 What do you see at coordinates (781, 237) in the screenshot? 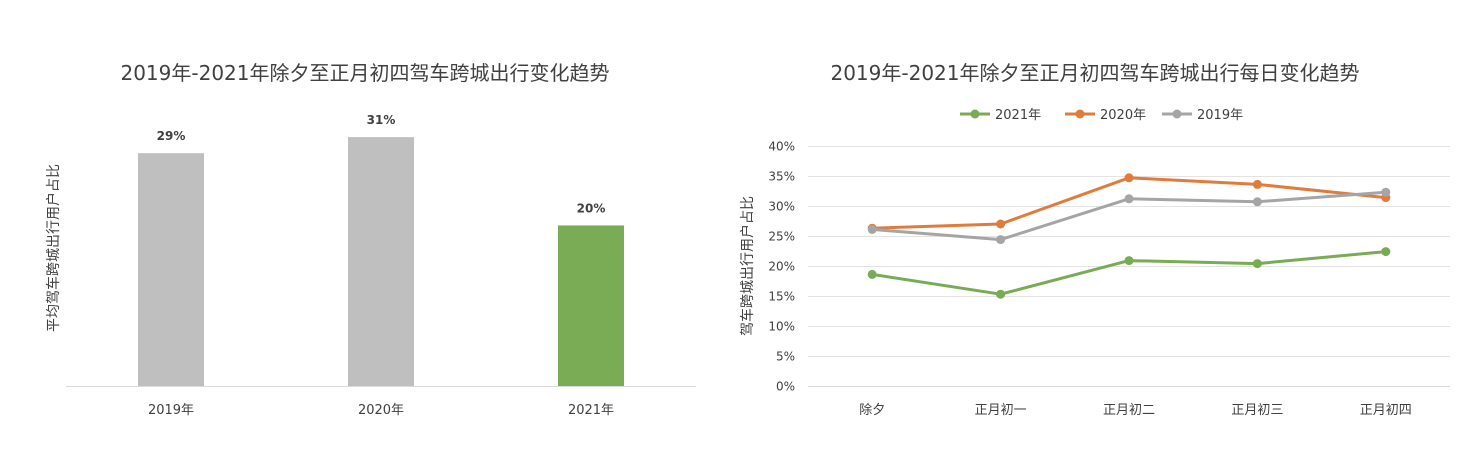
I see `y-tick-label: 25%` at bounding box center [781, 237].